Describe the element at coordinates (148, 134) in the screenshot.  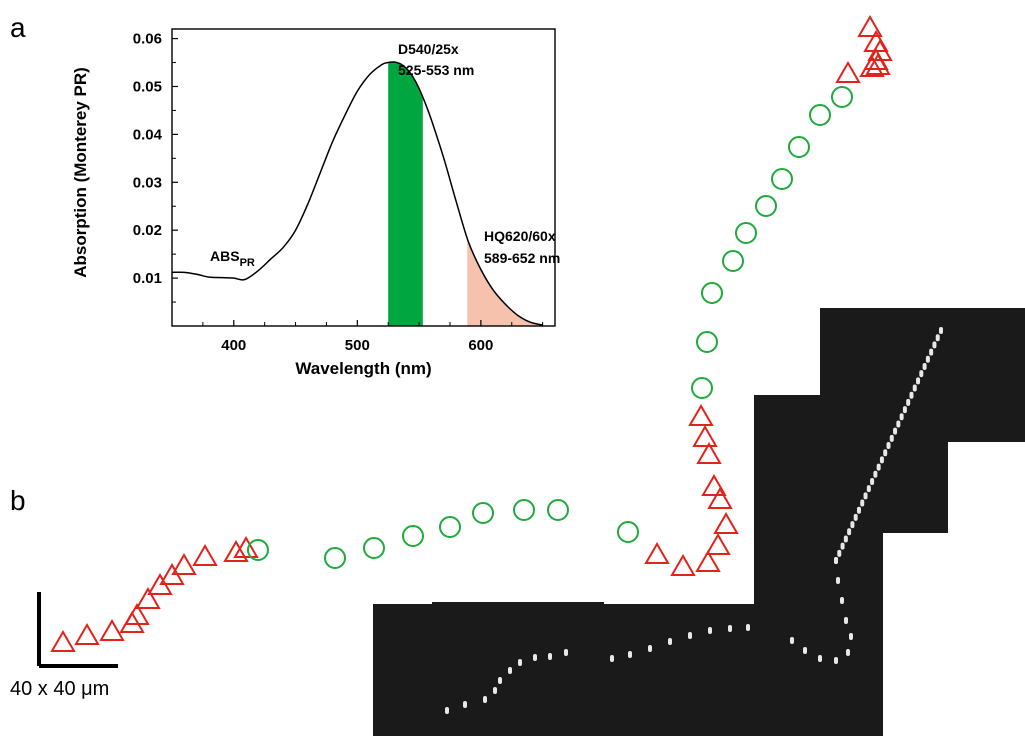
I see `y-tick-label: 0.04` at that location.